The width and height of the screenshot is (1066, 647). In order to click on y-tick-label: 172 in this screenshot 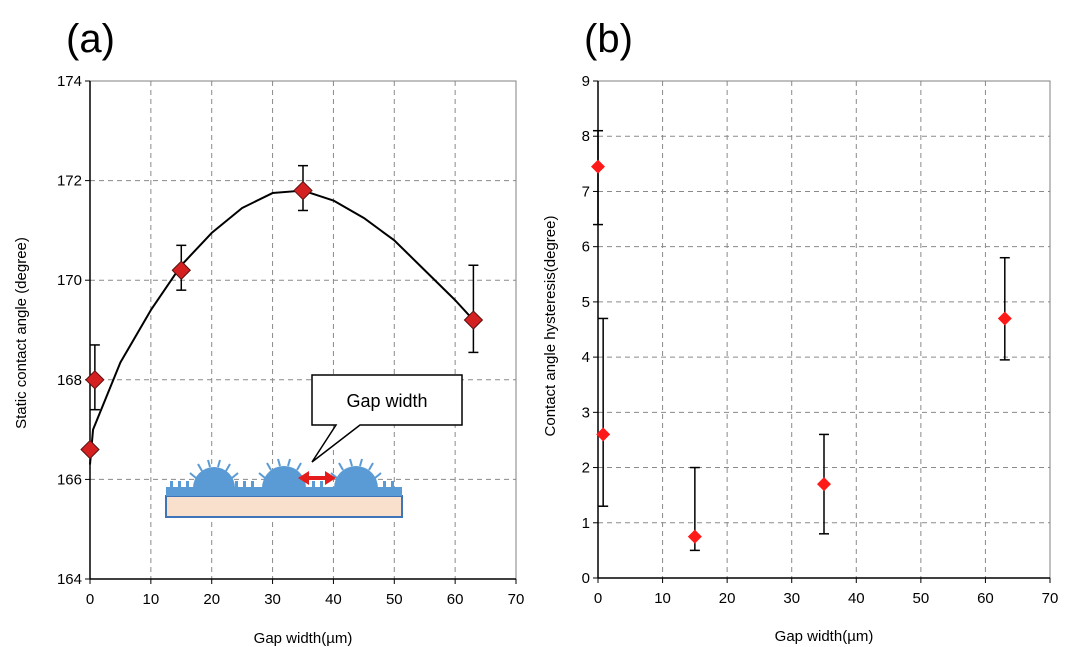, I will do `click(69, 181)`.